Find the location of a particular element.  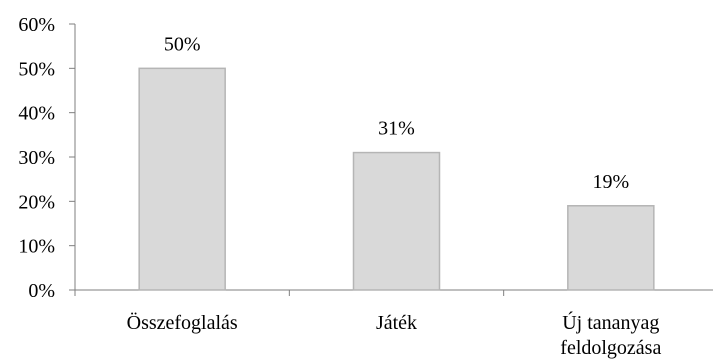

category-label: Összefoglalás is located at coordinates (182, 322).